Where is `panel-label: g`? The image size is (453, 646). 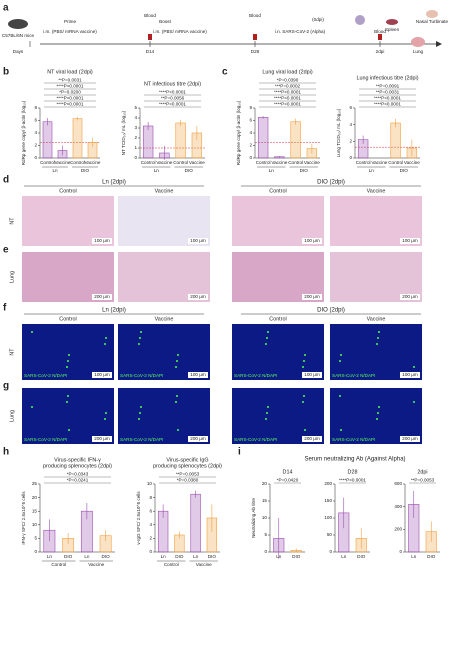
panel-label: g is located at coordinates (6, 386).